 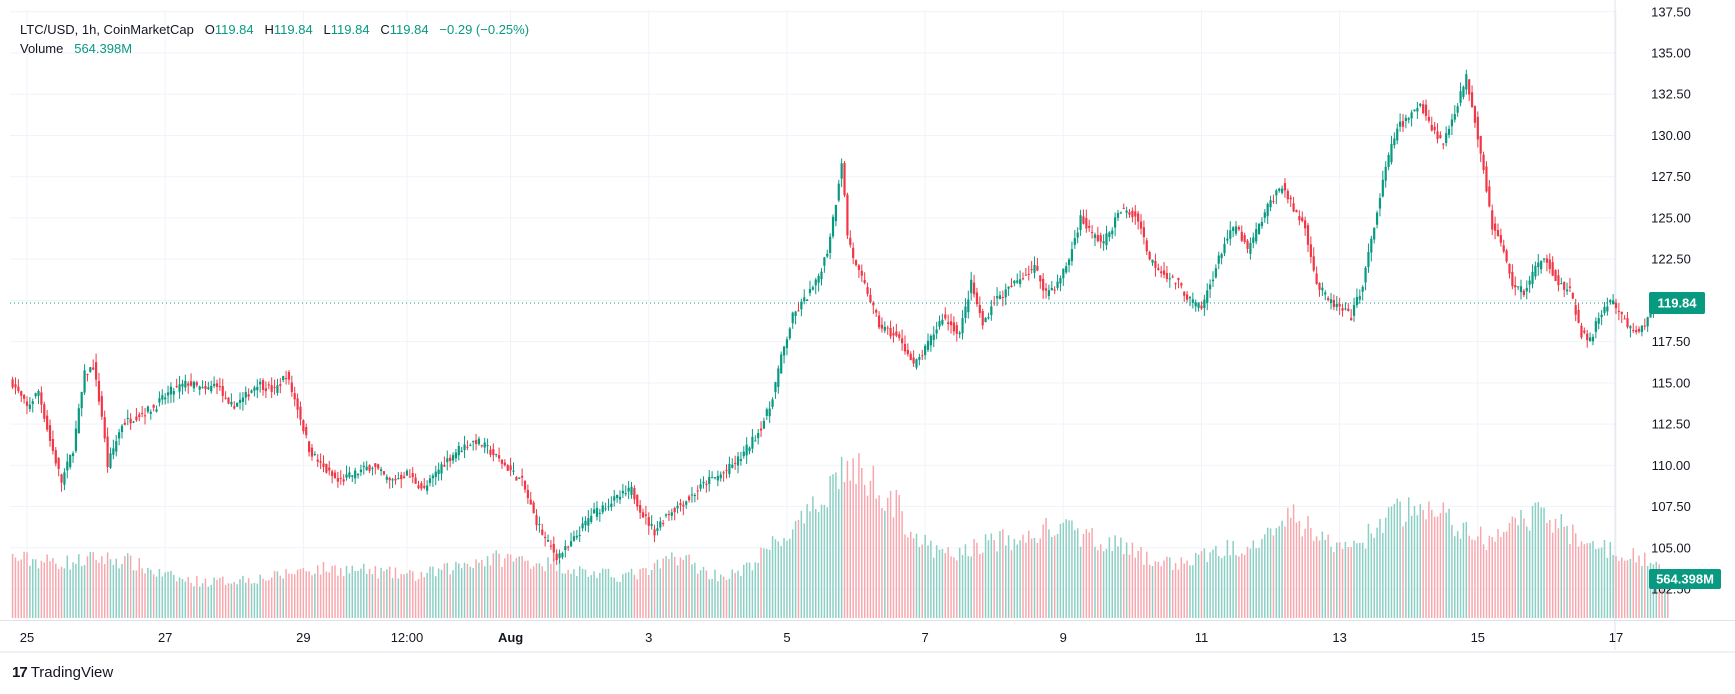 I want to click on volume-badge-text: 564.398M, so click(x=1685, y=579).